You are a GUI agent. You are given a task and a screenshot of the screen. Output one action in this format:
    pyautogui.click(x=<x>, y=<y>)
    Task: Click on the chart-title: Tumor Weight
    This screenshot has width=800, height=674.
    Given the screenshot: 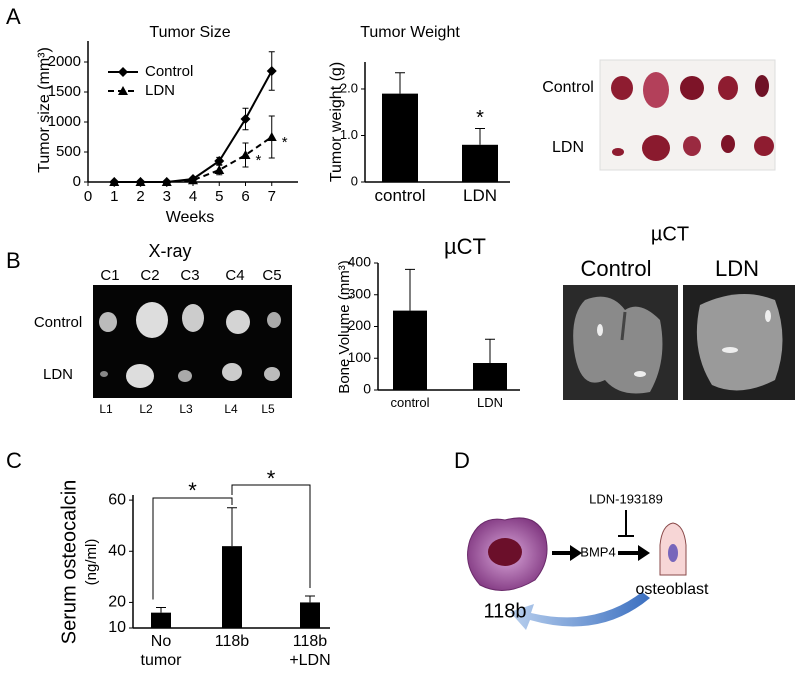 What is the action you would take?
    pyautogui.click(x=410, y=32)
    